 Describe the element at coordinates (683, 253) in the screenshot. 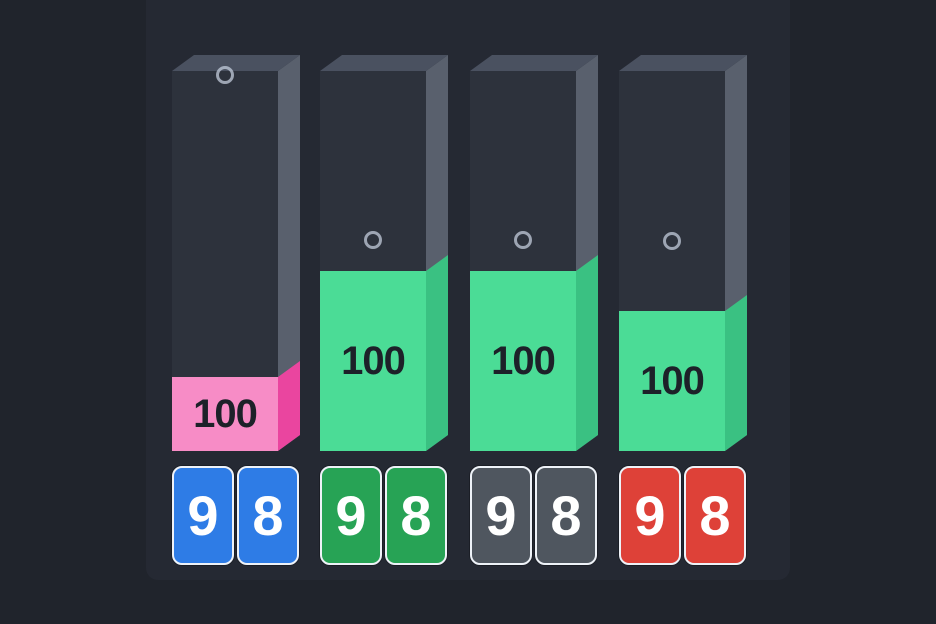

I see `tower-4: 100` at that location.